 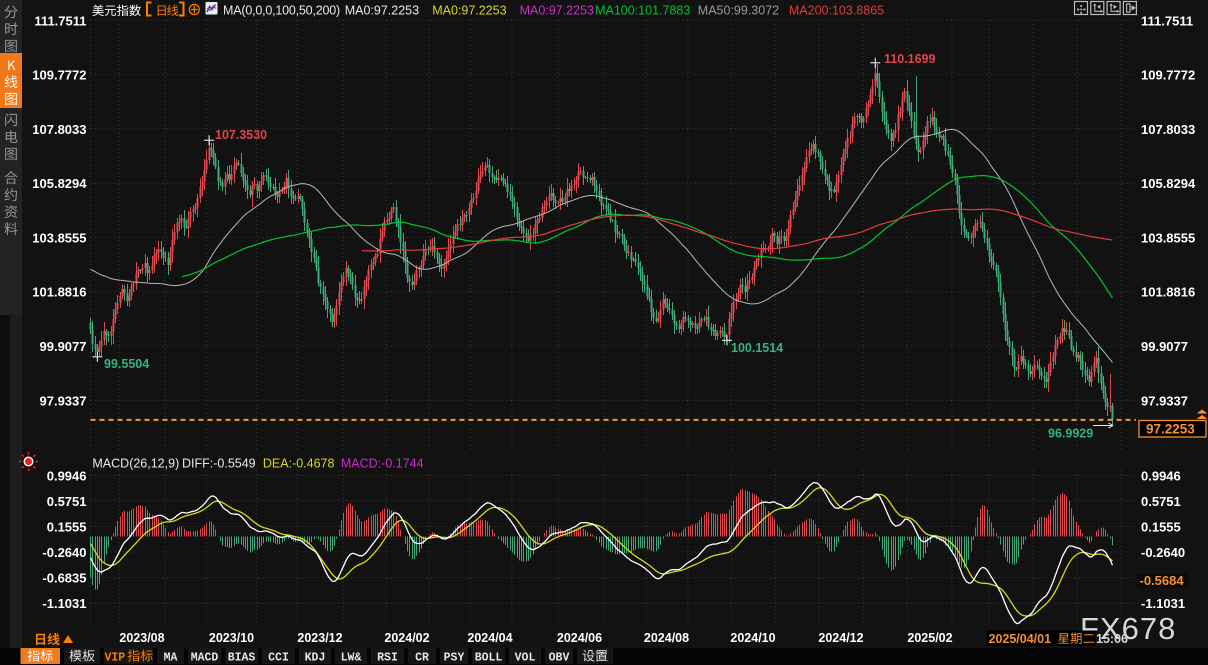 I want to click on svg-text: KDJ, so click(x=315, y=658).